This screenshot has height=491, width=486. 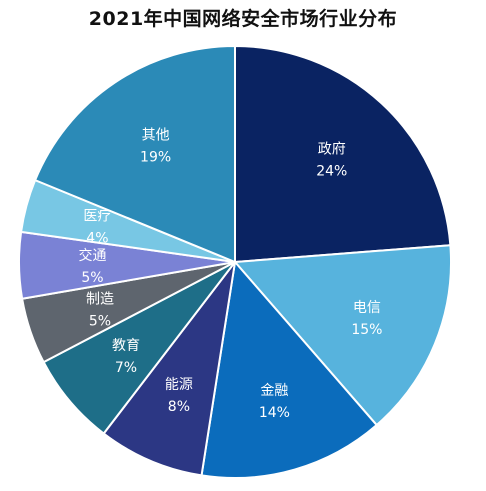 I want to click on slice-percent-label: 4%, so click(x=97, y=239).